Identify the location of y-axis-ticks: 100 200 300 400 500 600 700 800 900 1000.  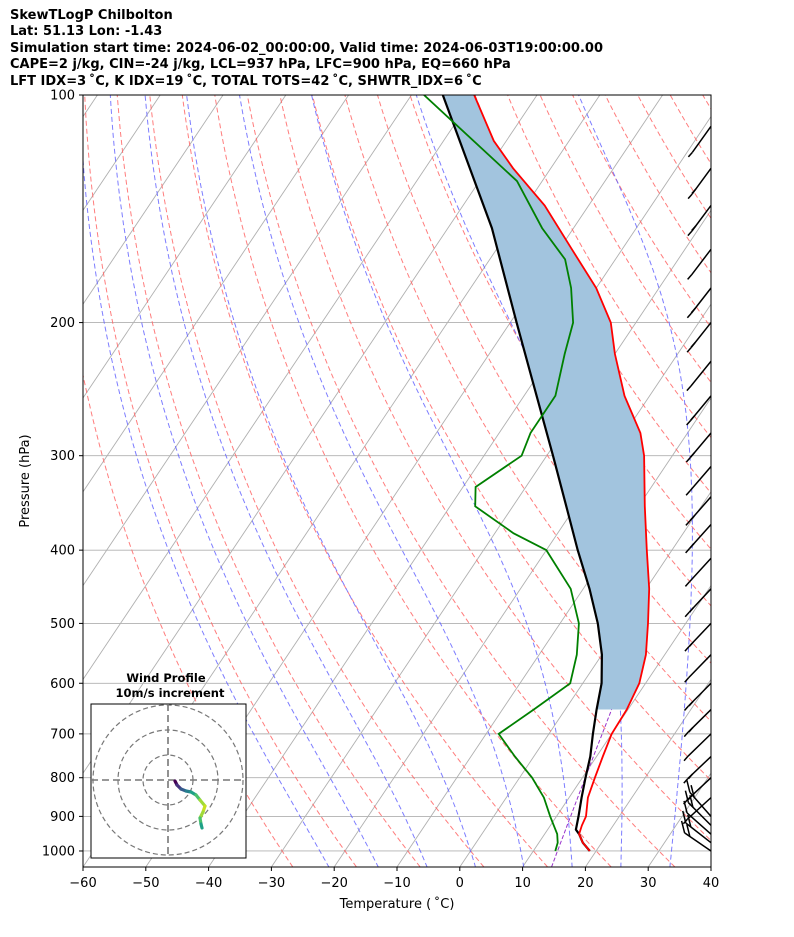
(62, 474).